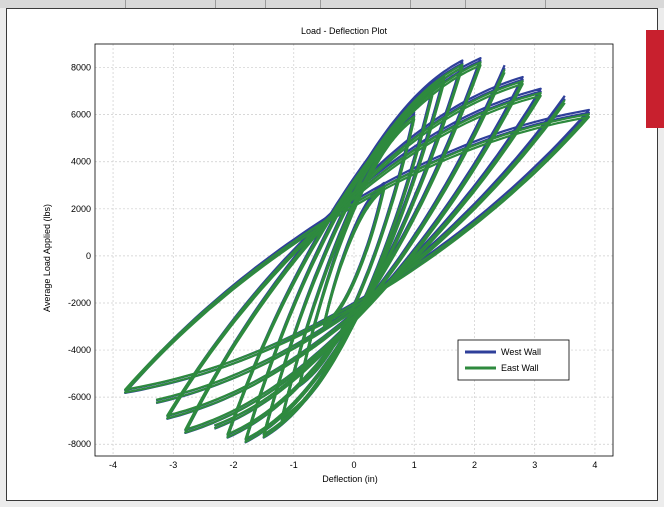  What do you see at coordinates (173, 465) in the screenshot?
I see `x-tick-label: -3` at bounding box center [173, 465].